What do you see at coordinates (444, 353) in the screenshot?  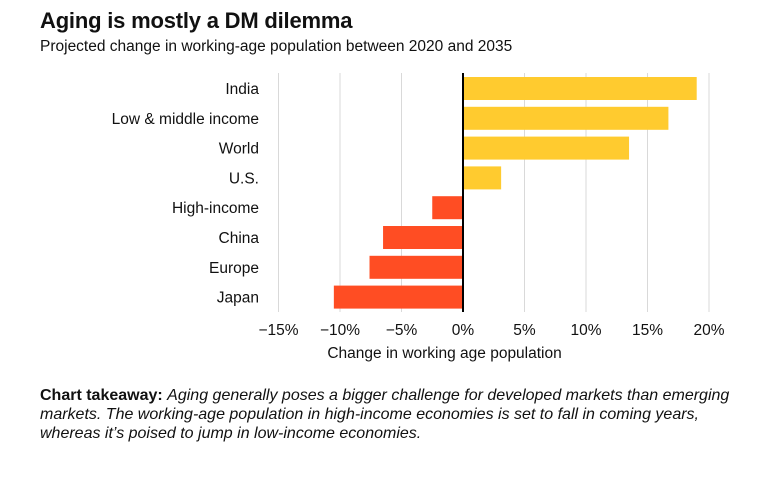 I see `x-axis-title: Change in working age population` at bounding box center [444, 353].